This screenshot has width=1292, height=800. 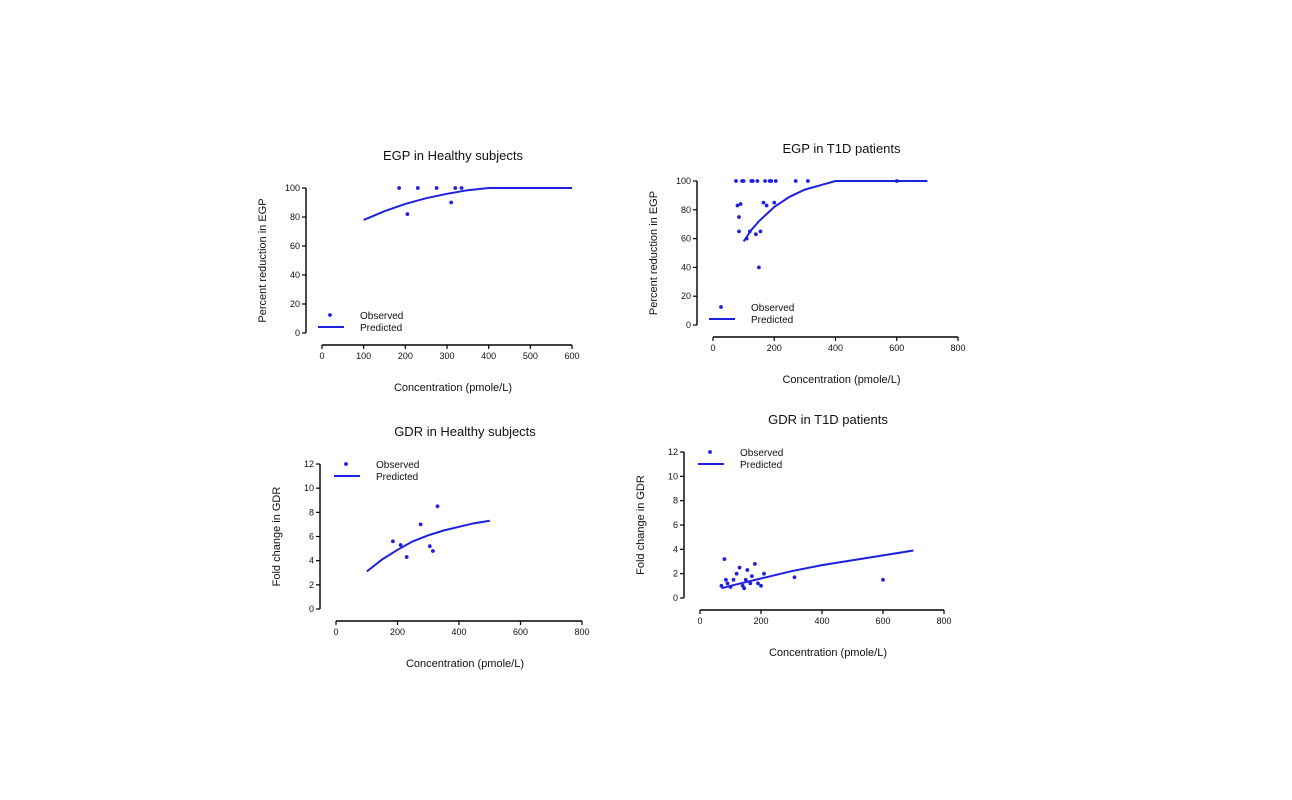 What do you see at coordinates (295, 246) in the screenshot?
I see `y-tick-label: 60` at bounding box center [295, 246].